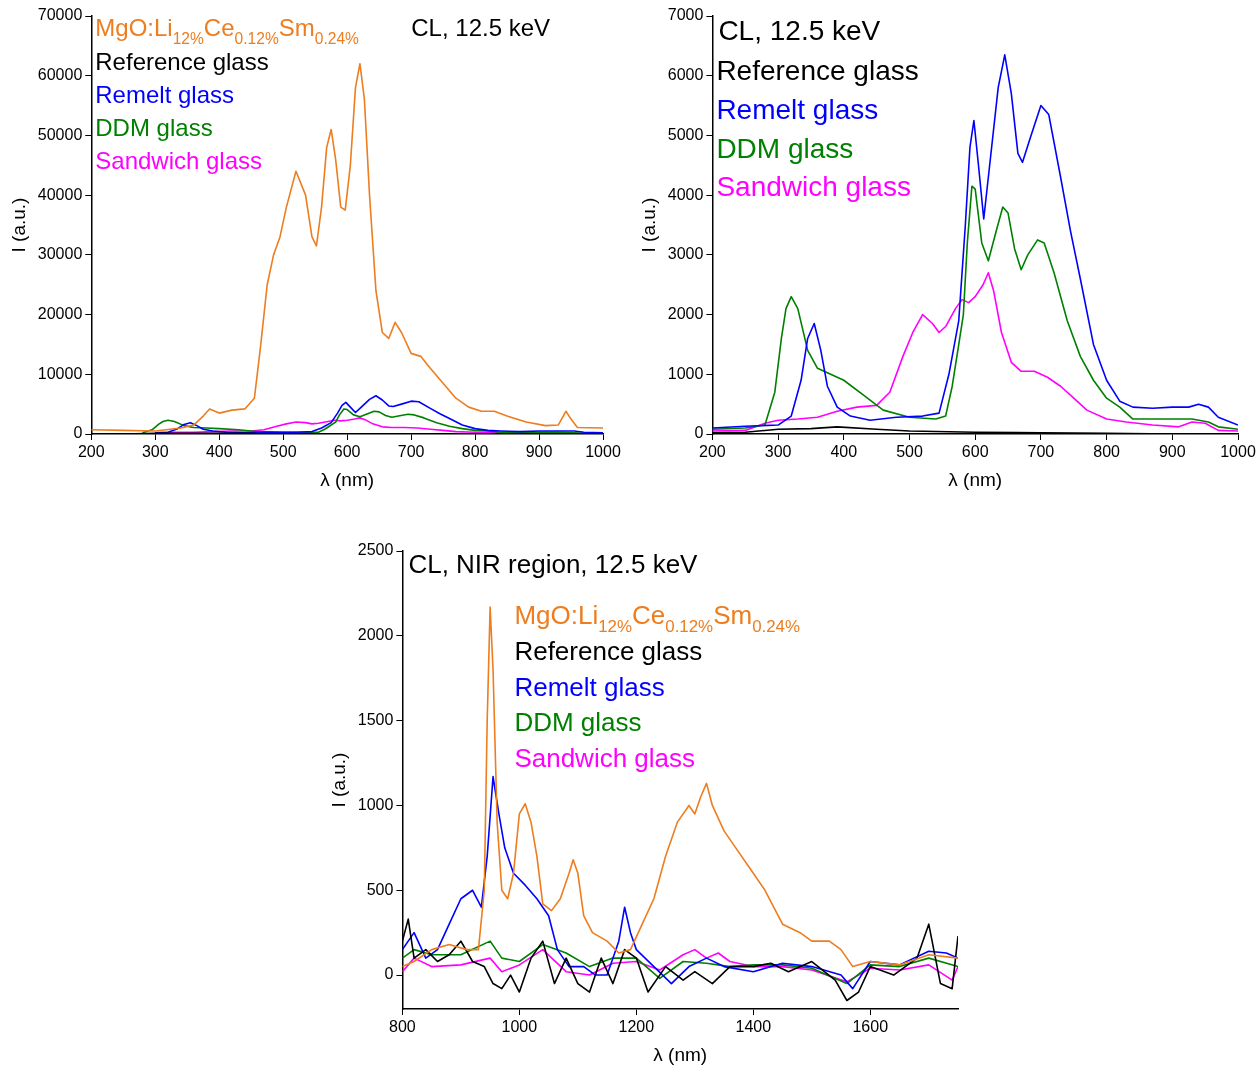  Describe the element at coordinates (60, 15) in the screenshot. I see `y-tick-label: 70000` at that location.